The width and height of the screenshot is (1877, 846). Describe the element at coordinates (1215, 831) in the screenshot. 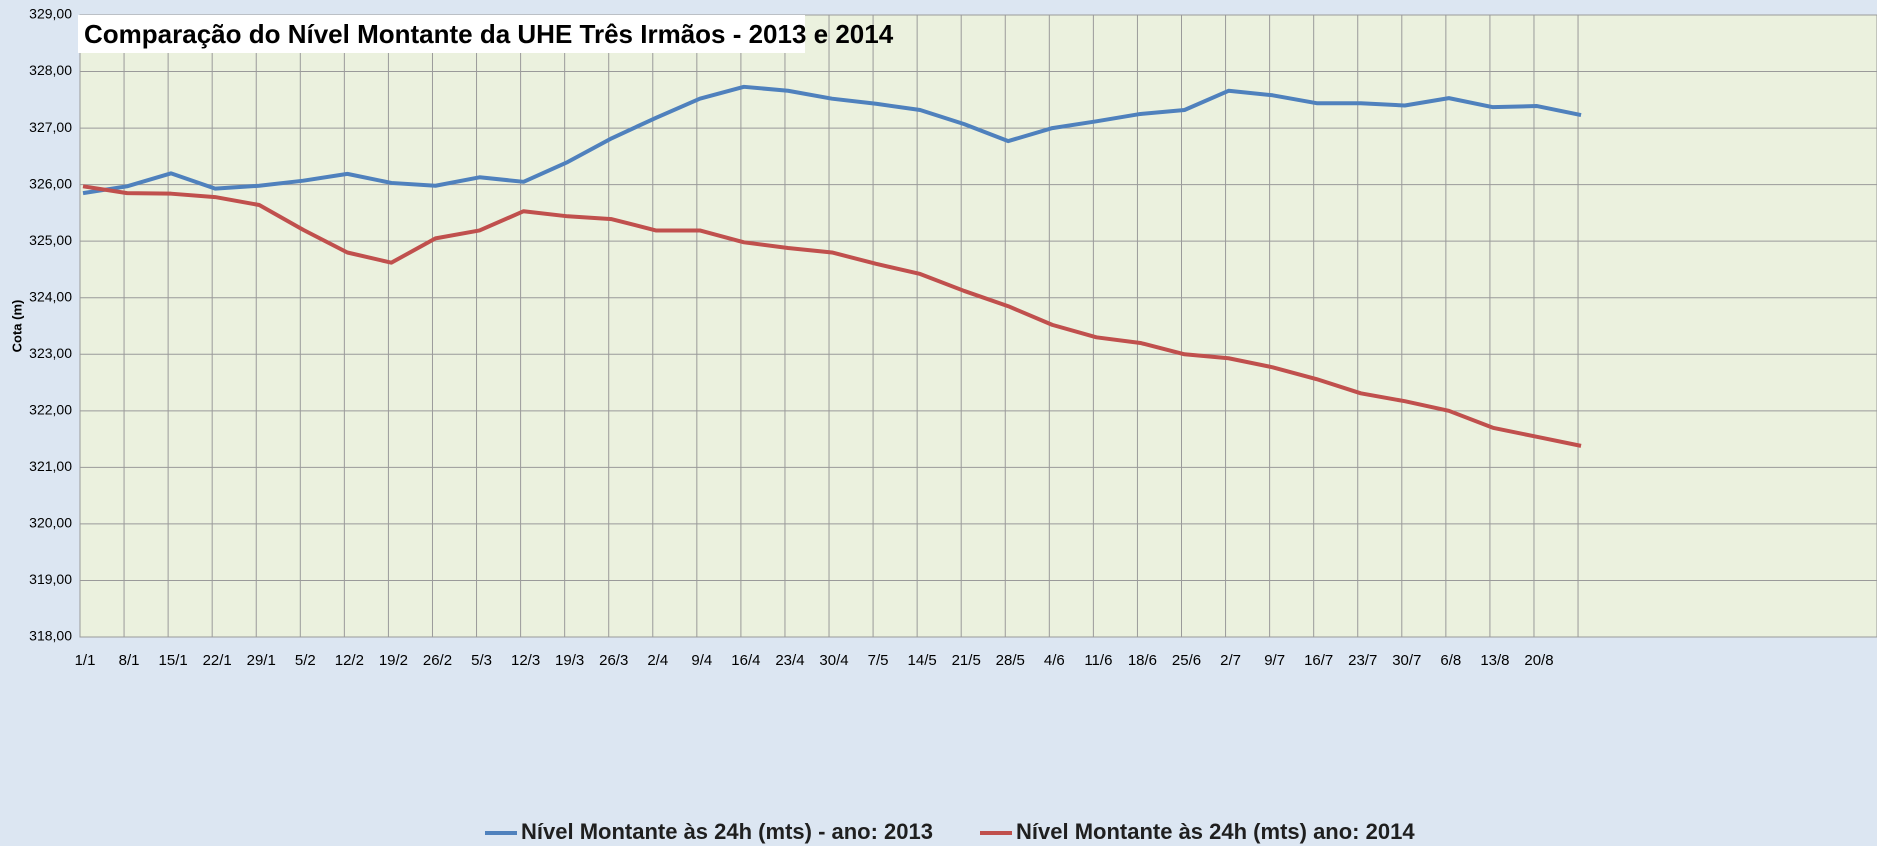

I see `legend-label: Nível Montante às 24h (mts) ano: 2014` at that location.